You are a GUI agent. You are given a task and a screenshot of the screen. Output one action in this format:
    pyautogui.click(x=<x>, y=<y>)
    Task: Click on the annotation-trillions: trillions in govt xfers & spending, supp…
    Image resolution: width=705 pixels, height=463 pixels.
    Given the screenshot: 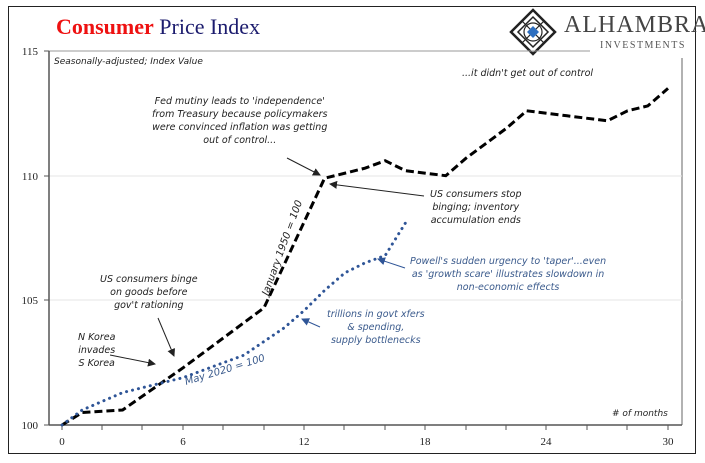 What is the action you would take?
    pyautogui.click(x=376, y=327)
    